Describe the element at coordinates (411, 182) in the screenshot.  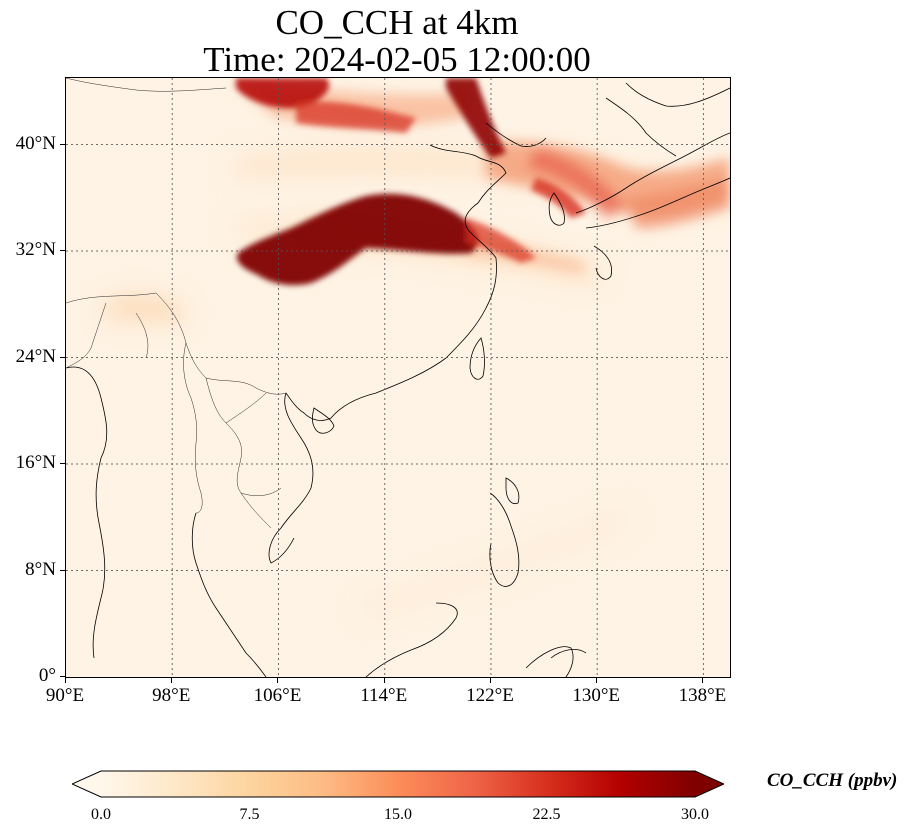
I see `concentration-field-high` at that location.